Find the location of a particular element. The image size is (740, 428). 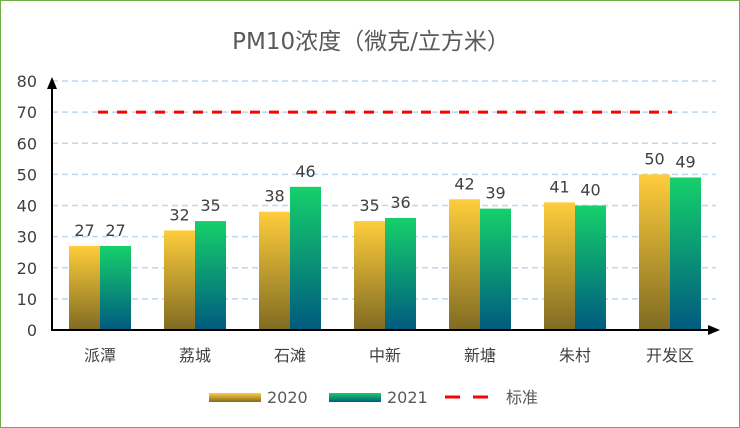

legend-label: 2021 is located at coordinates (407, 397).